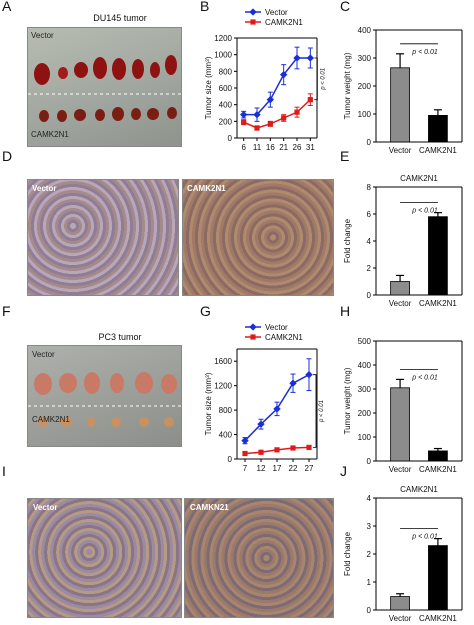  I want to click on panel-label-a: A, so click(7, 7).